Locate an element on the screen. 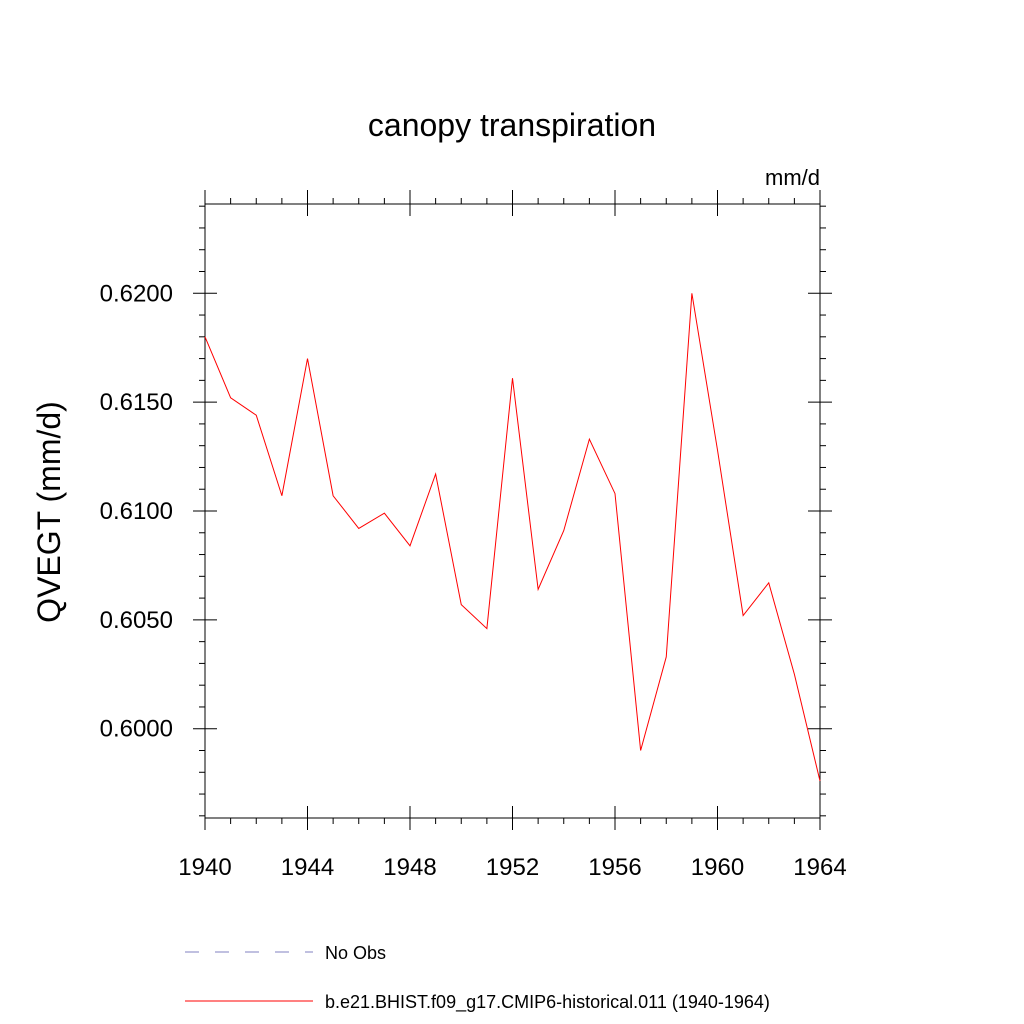  chart-title: canopy transpiration is located at coordinates (512, 125).